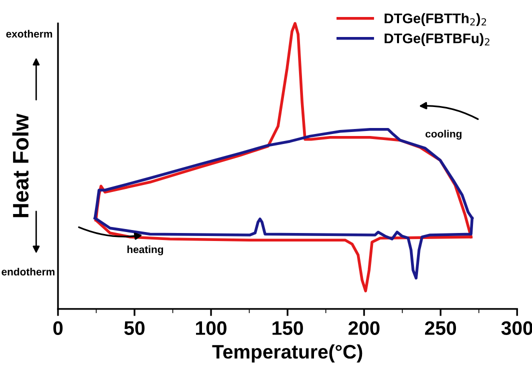  Describe the element at coordinates (440, 328) in the screenshot. I see `x-tick-label: 250` at that location.